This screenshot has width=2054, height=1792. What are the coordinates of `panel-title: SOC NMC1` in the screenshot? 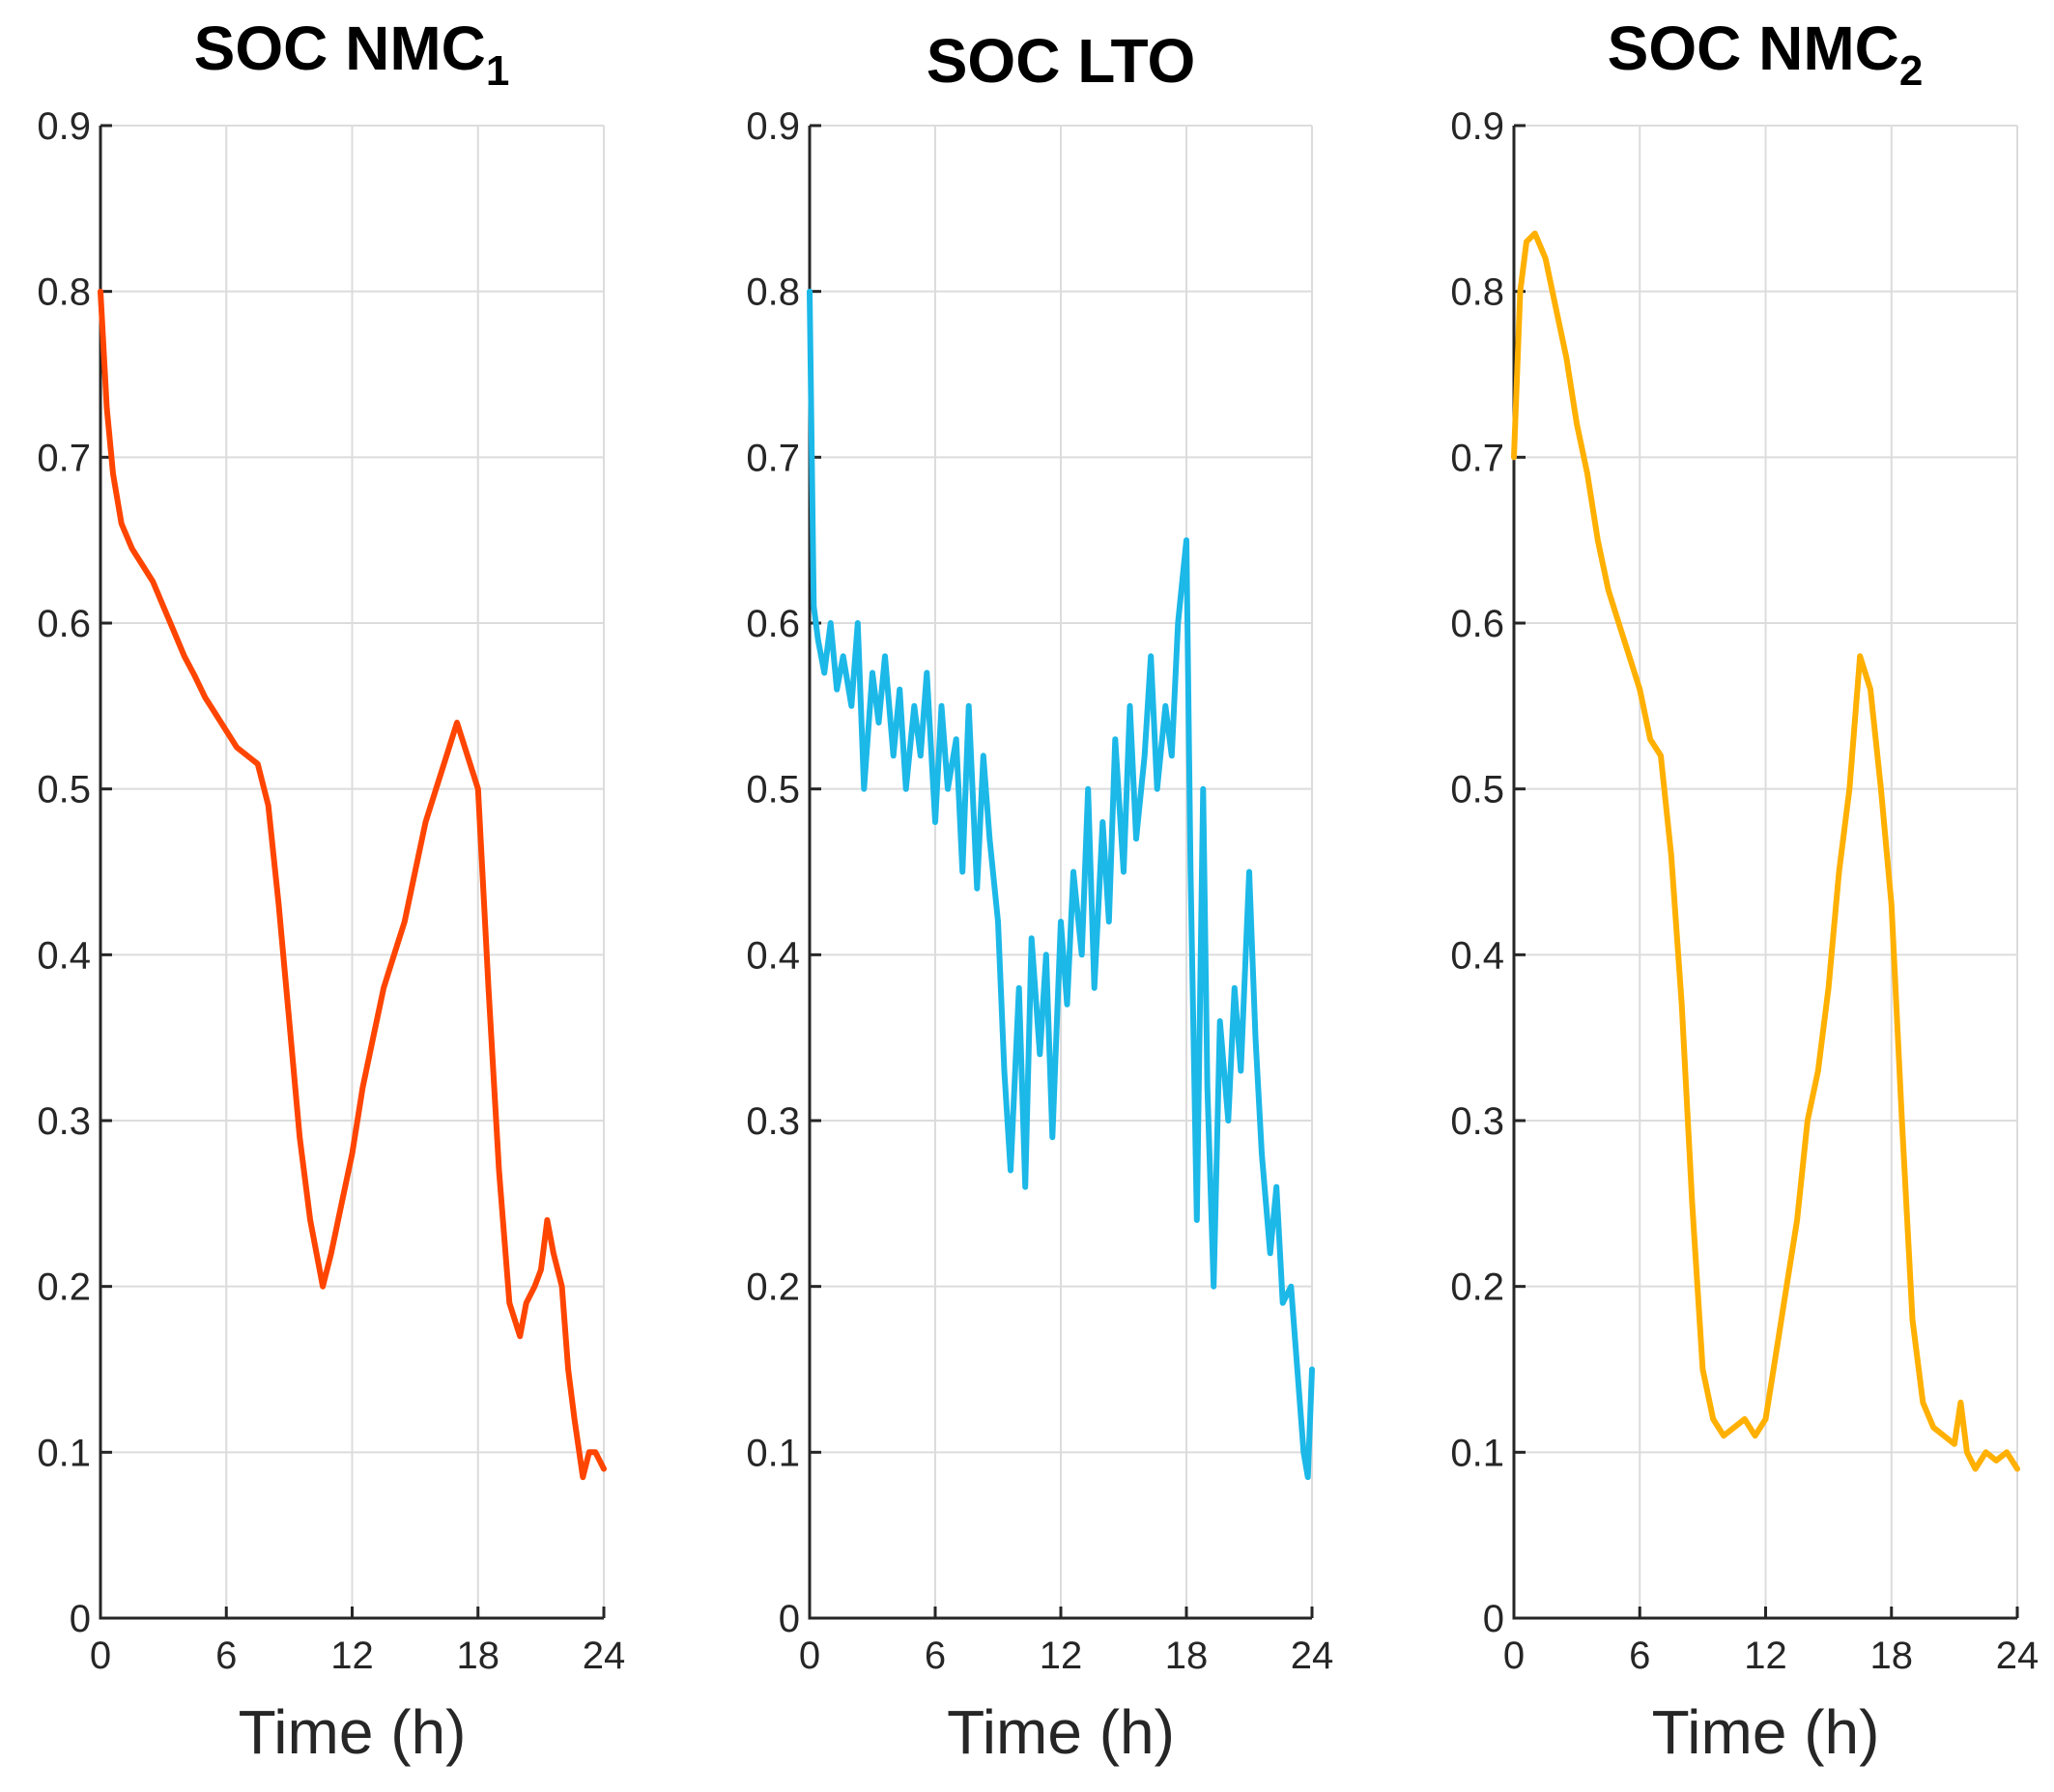 It's located at (352, 54).